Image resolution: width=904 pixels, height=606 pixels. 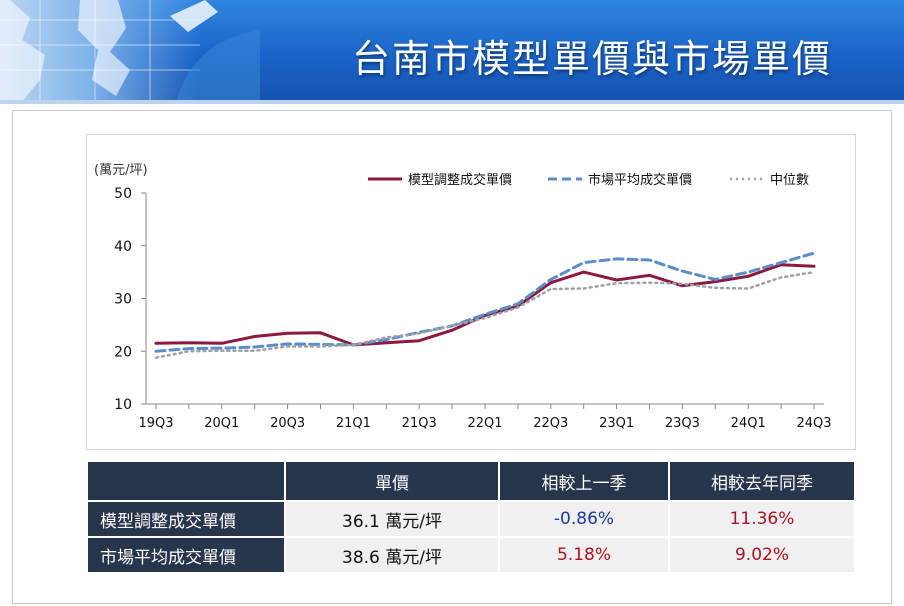 I want to click on table-header-row: 單價 相較上一季 相較去年同季, so click(x=471, y=481).